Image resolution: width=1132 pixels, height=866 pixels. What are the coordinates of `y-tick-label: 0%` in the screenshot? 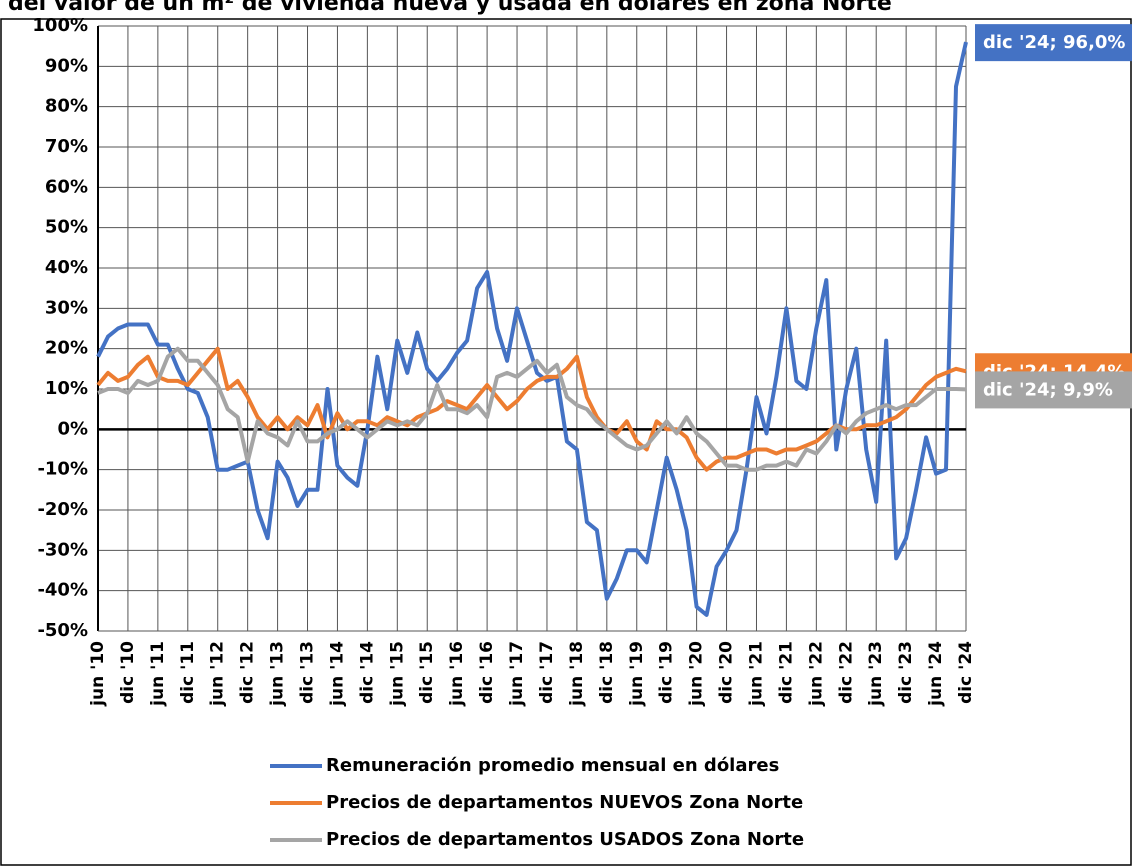 It's located at (72, 428).